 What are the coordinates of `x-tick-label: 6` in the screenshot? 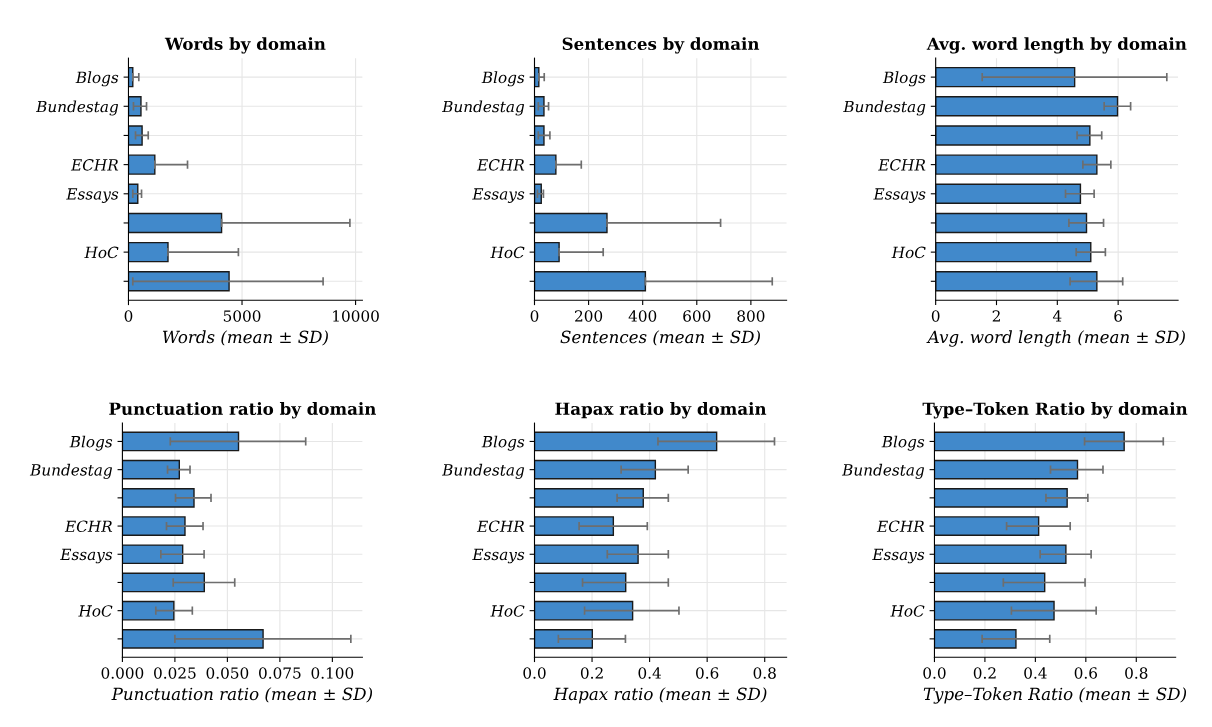 It's located at (1118, 316).